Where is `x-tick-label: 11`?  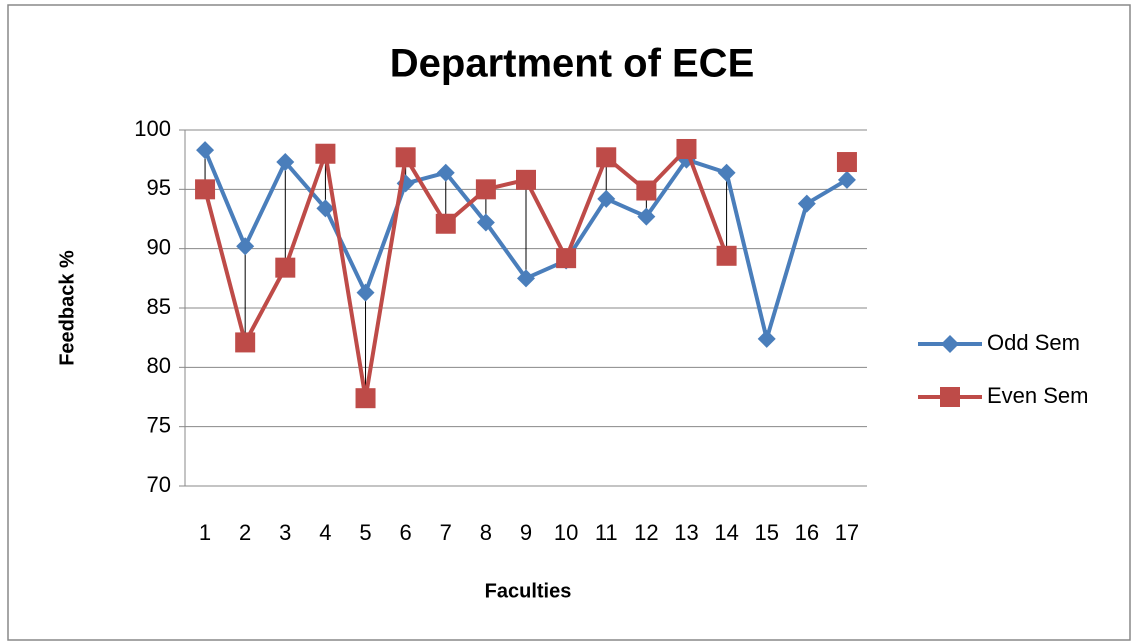
x-tick-label: 11 is located at coordinates (606, 532).